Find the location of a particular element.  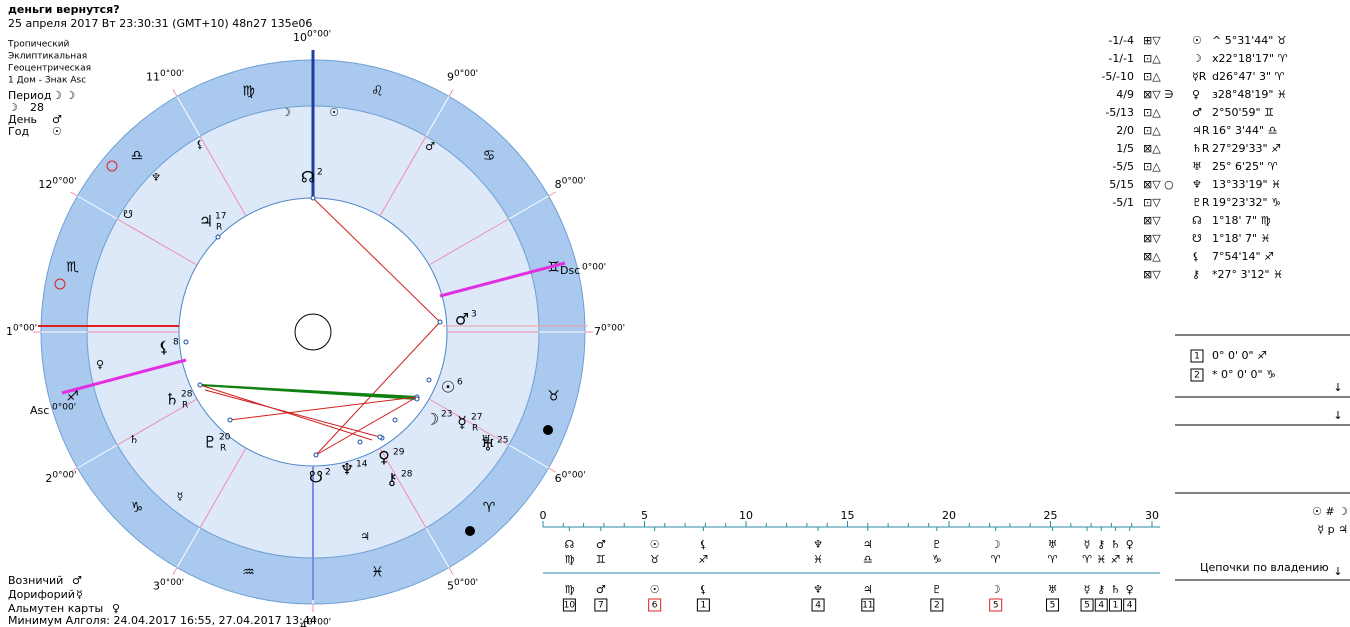

sign-glyph: ♈ is located at coordinates (489, 508).